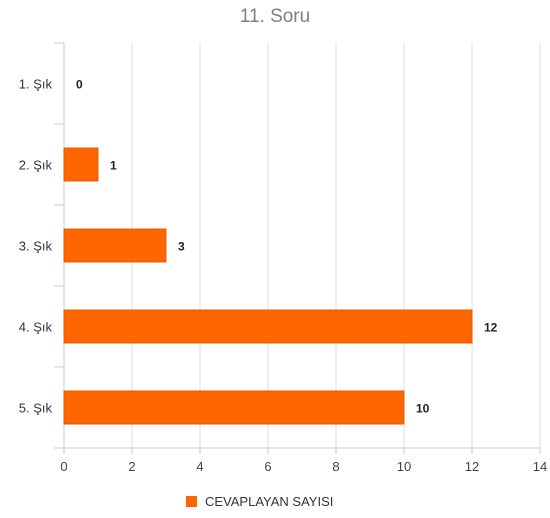 The height and width of the screenshot is (518, 550). Describe the element at coordinates (63, 466) in the screenshot. I see `x-tick-label: 0` at that location.